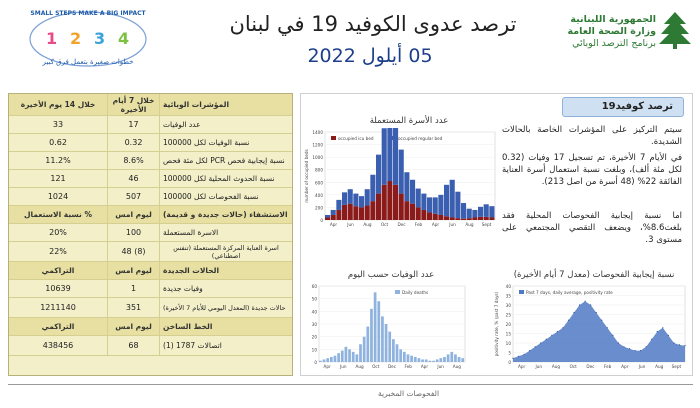 The width and height of the screenshot is (700, 408). What do you see at coordinates (225, 161) in the screenshot?
I see `row-label: نسبة إيجابية فحص PCR لكل مئة فحص` at bounding box center [225, 161].